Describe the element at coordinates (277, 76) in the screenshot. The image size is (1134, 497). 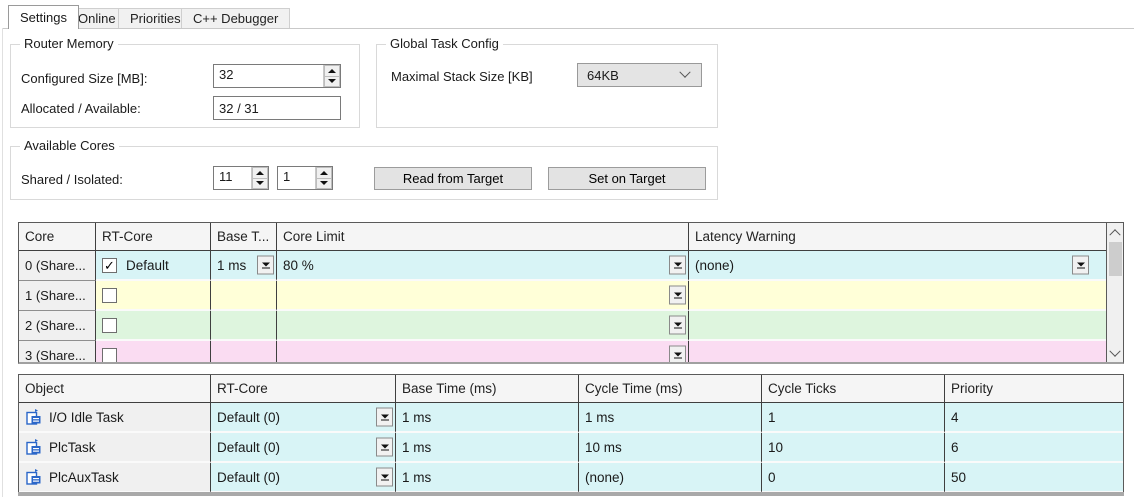
I see `configured-size-stepper: 32` at that location.